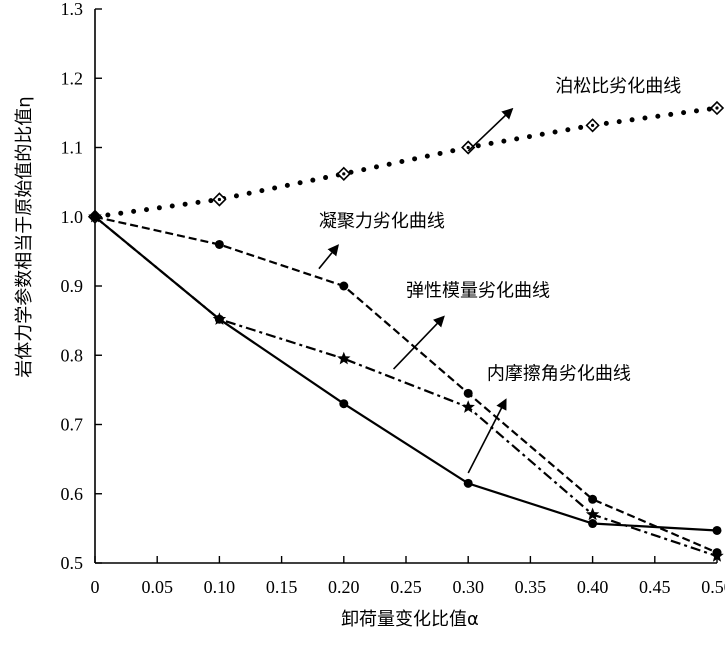  Describe the element at coordinates (382, 221) in the screenshot. I see `series-label: 凝聚力劣化曲线` at that location.